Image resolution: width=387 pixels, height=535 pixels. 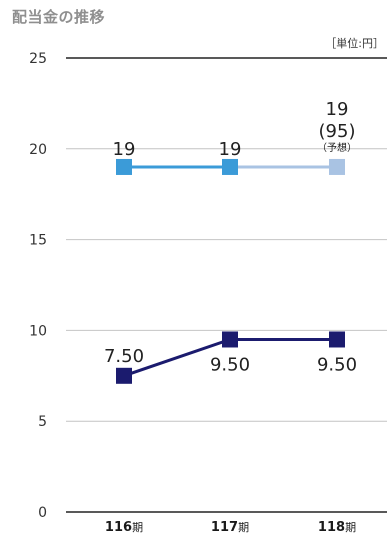 What do you see at coordinates (38, 241) in the screenshot?
I see `y-tick-label: 15` at bounding box center [38, 241].